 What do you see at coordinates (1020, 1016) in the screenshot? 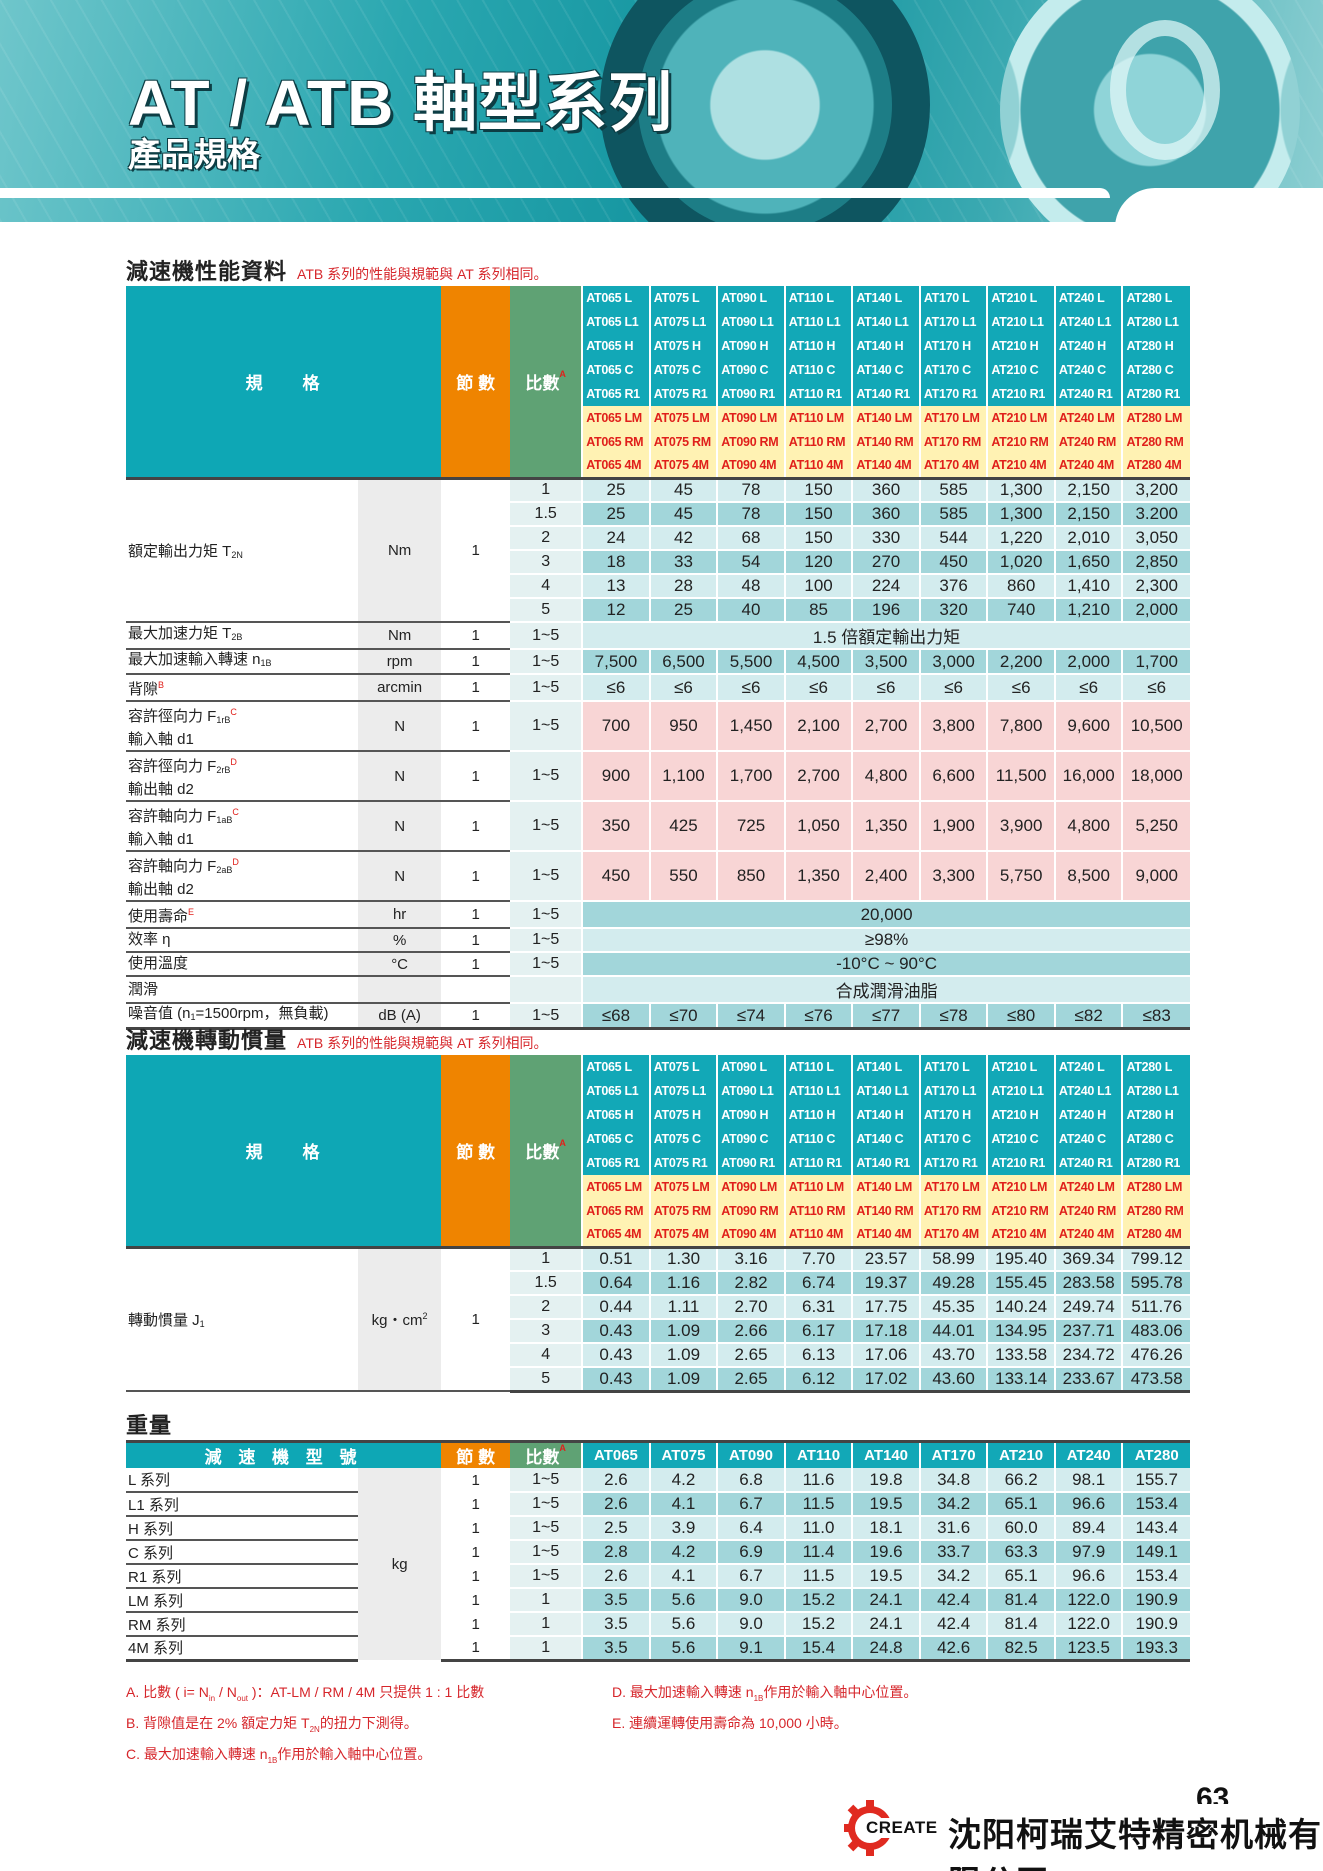
I see `value-cell: ≤80` at bounding box center [1020, 1016].